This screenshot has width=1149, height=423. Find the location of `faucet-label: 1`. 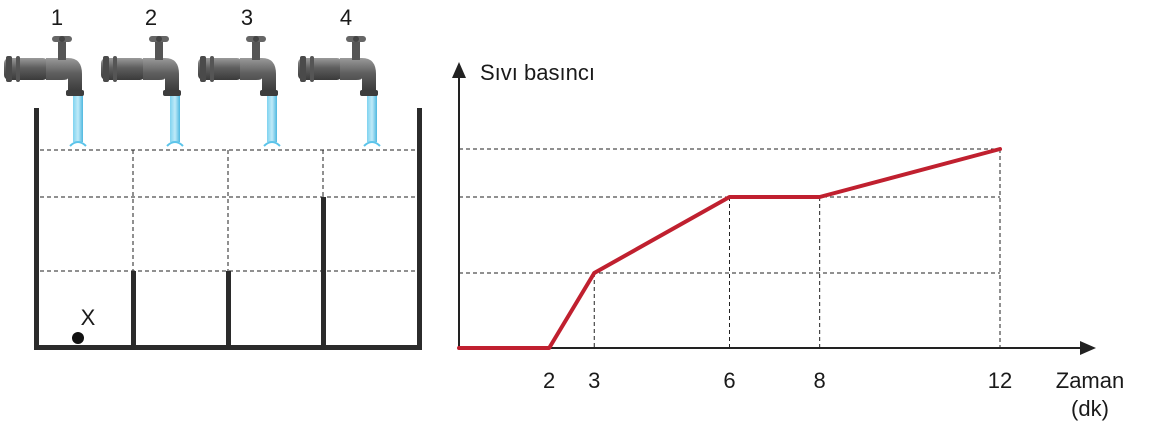

faucet-label: 1 is located at coordinates (57, 17).